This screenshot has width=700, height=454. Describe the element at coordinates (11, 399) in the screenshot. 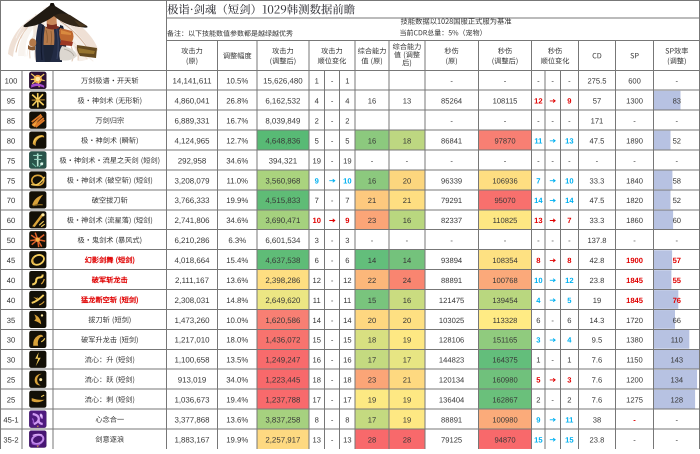

I see `svg-text: 25` at that location.